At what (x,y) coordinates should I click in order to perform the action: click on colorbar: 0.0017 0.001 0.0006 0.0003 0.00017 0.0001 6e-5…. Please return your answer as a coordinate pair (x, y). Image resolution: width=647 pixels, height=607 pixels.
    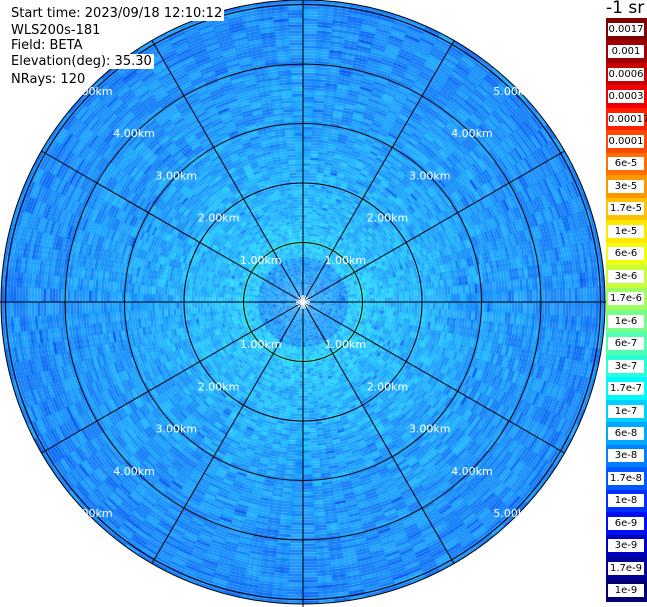
    Looking at the image, I should click on (626, 310).